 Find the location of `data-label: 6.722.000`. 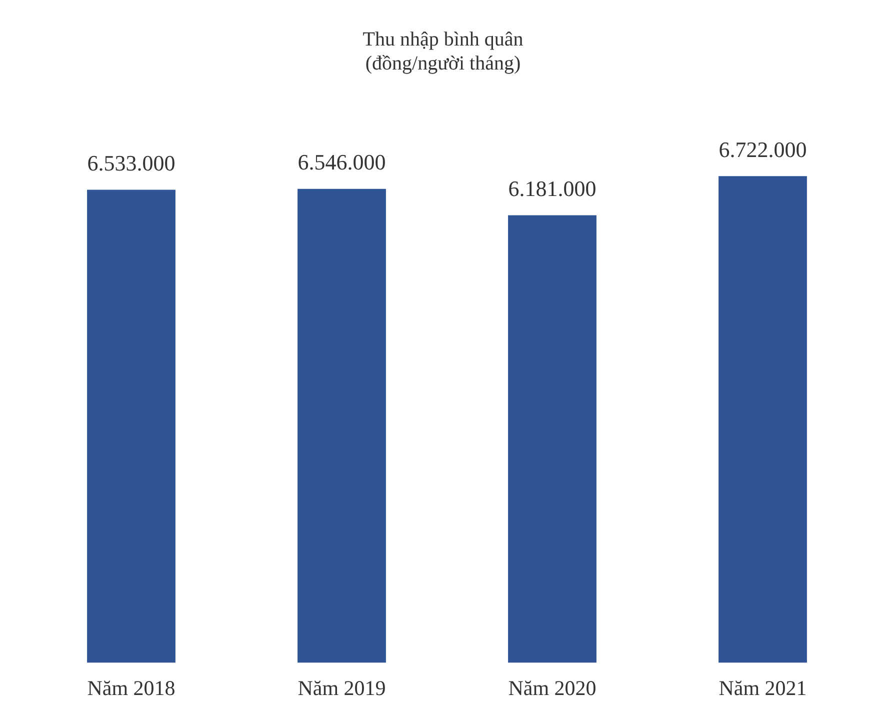

data-label: 6.722.000 is located at coordinates (762, 149).